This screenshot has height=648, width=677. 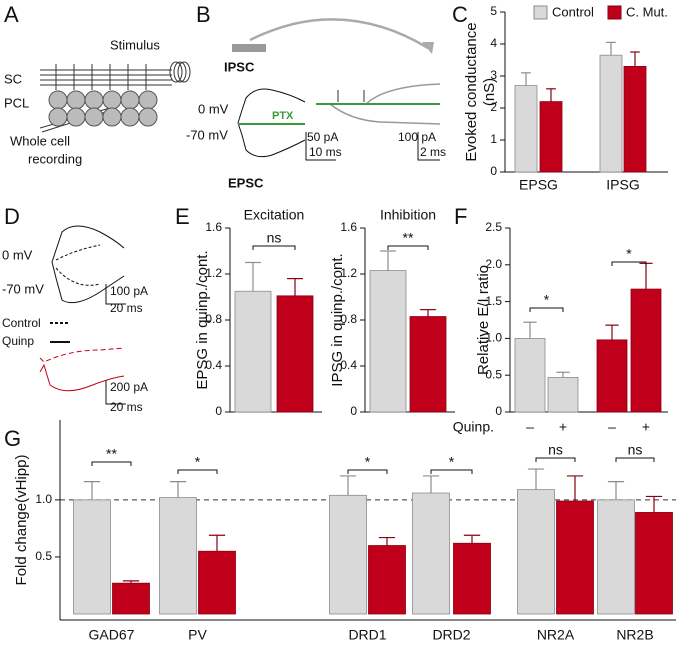 What do you see at coordinates (55, 158) in the screenshot?
I see `label: recording` at bounding box center [55, 158].